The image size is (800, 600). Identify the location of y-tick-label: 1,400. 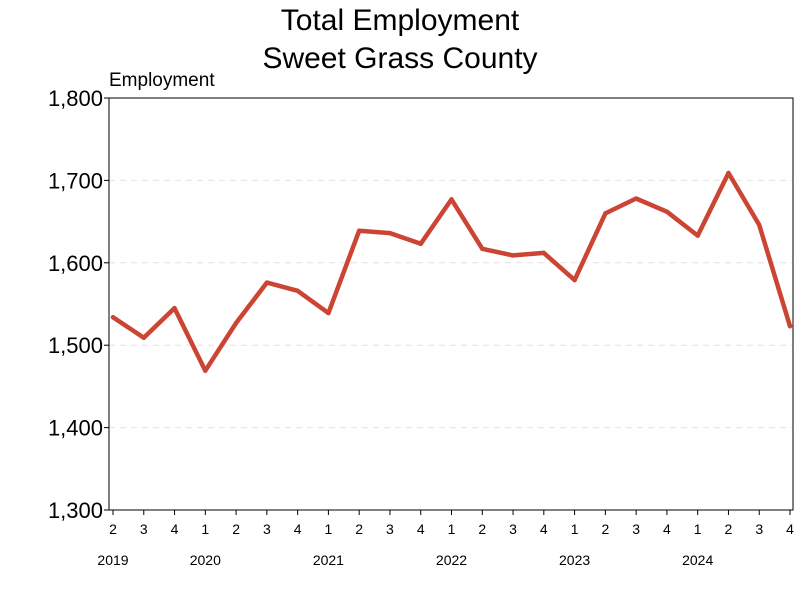
(75, 428).